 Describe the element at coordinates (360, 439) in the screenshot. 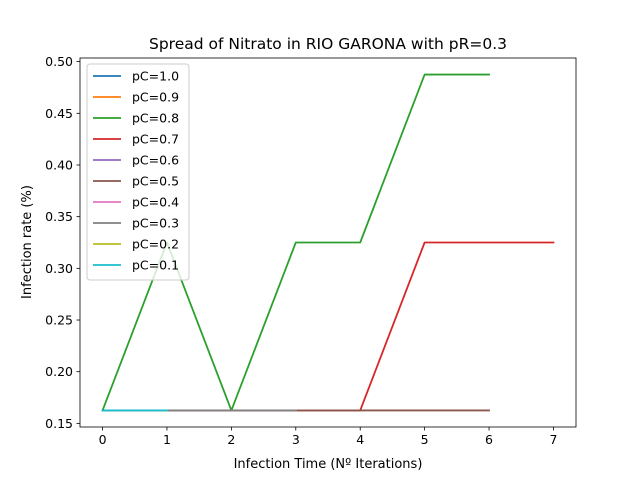

I see `x-tick-label: 4` at that location.